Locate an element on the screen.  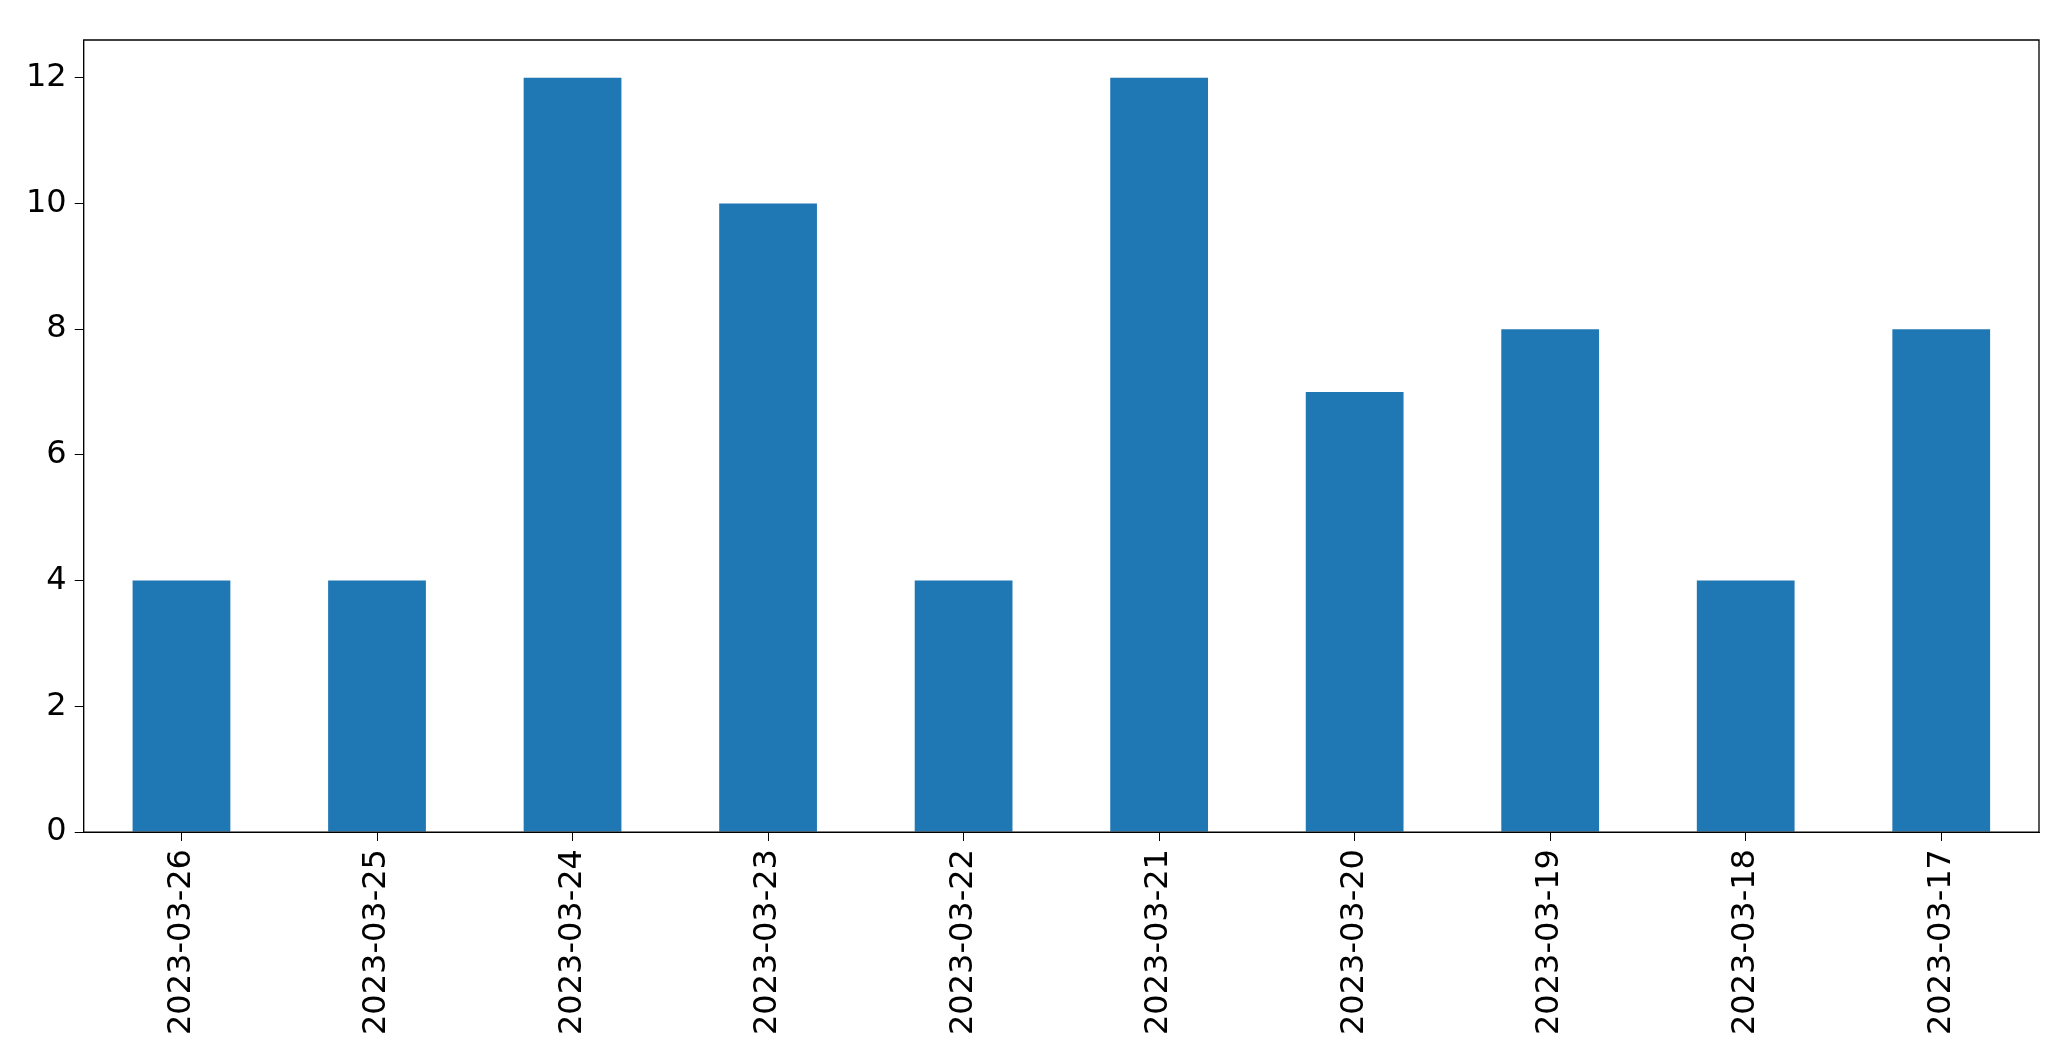
y-tick-label: 10 is located at coordinates (46, 200).